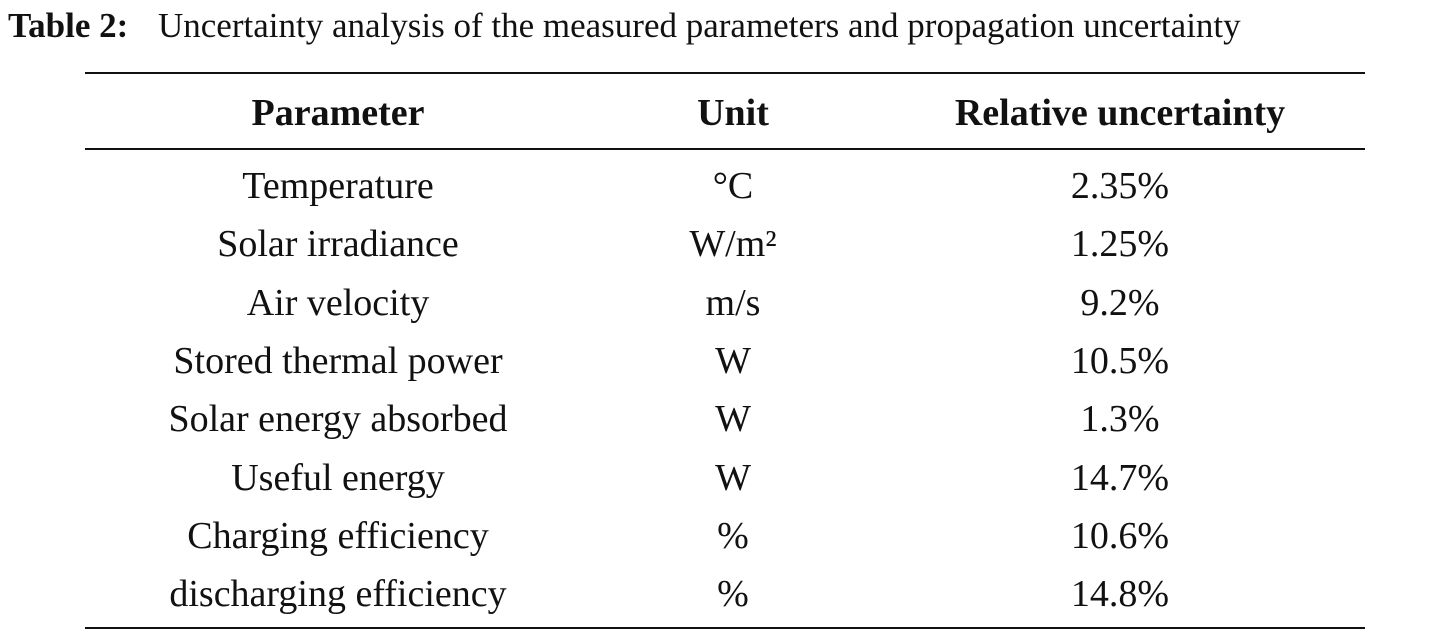 The image size is (1450, 632). Describe the element at coordinates (338, 594) in the screenshot. I see `parameter-cell: discharging efficiency` at that location.